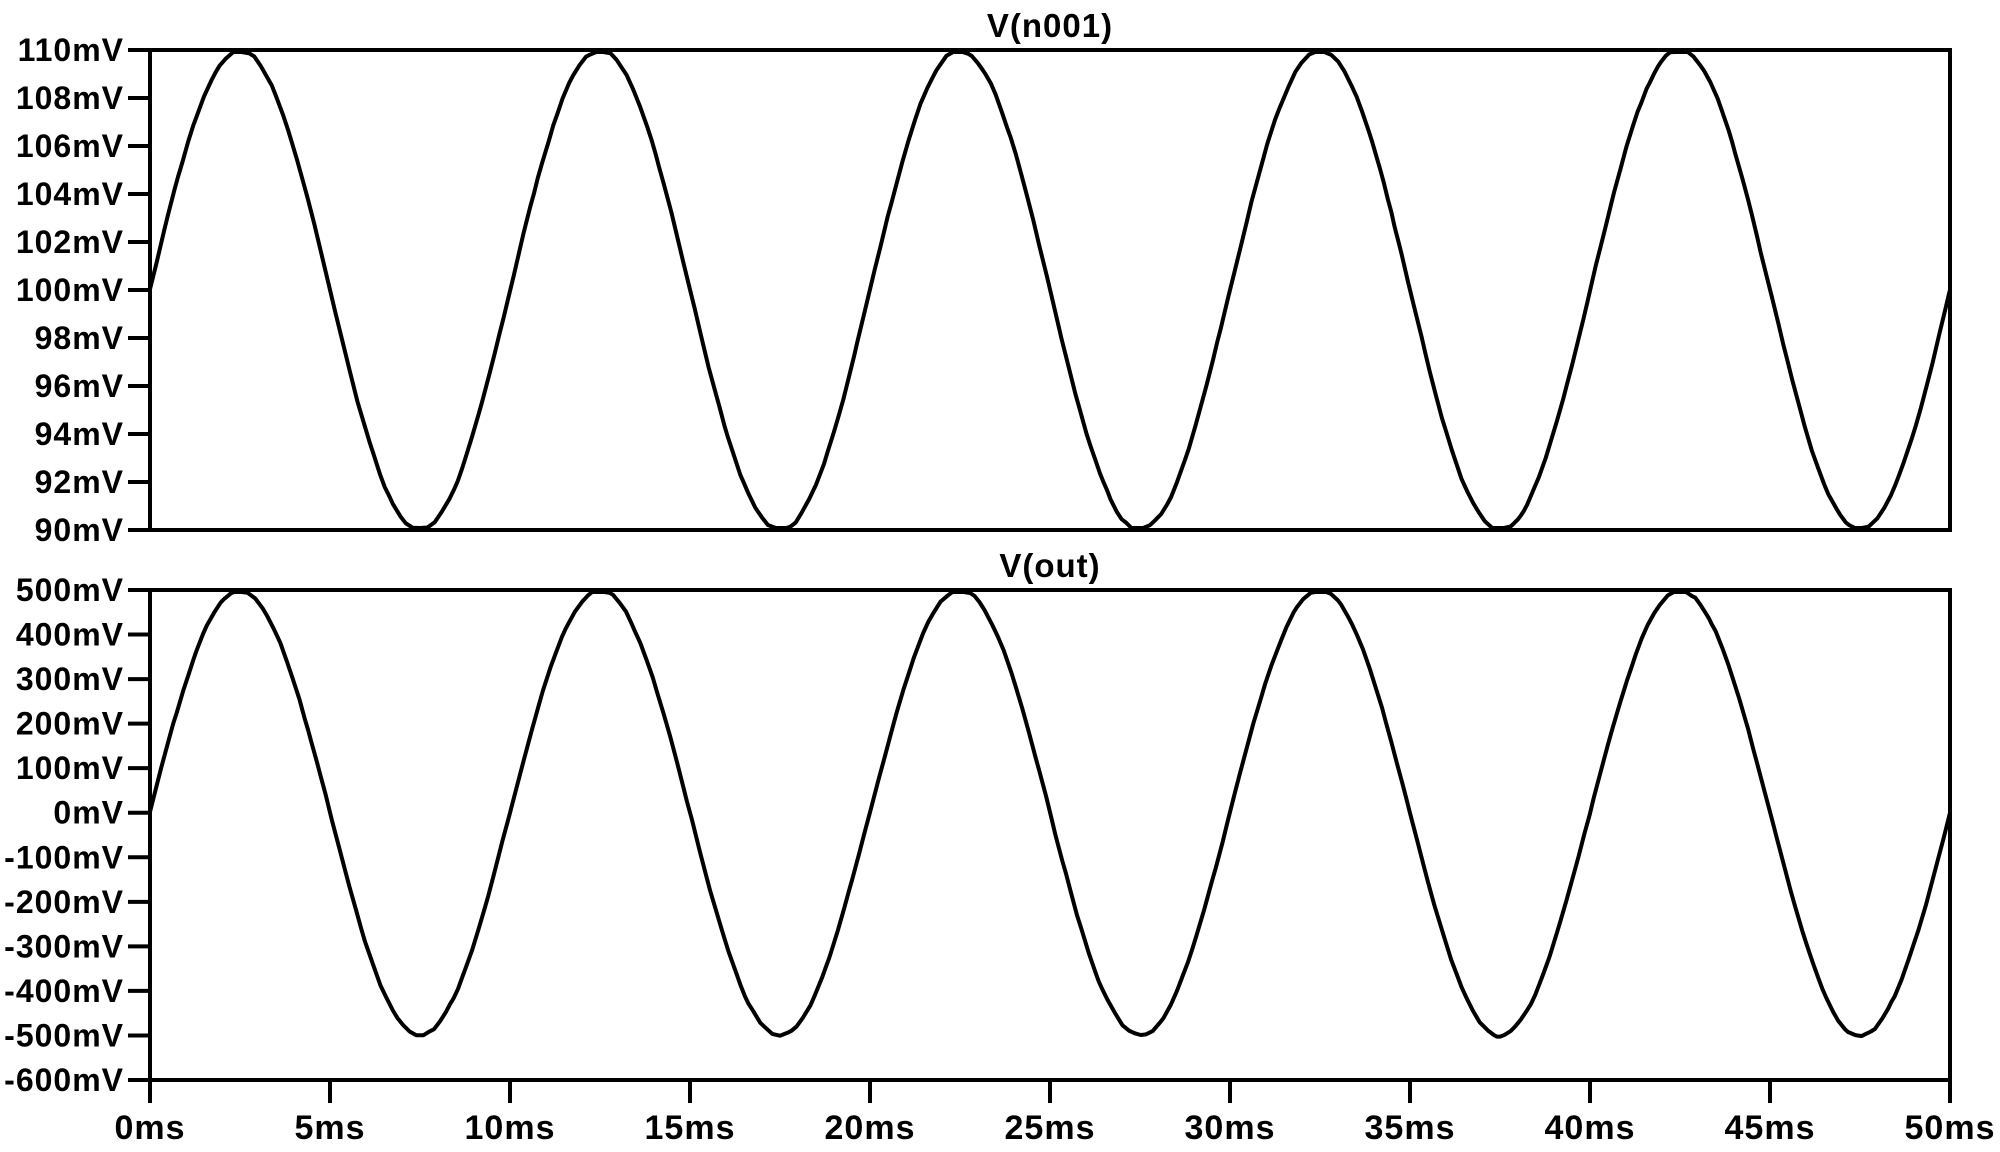  I want to click on y-tick-label: 500mV, so click(70, 590).